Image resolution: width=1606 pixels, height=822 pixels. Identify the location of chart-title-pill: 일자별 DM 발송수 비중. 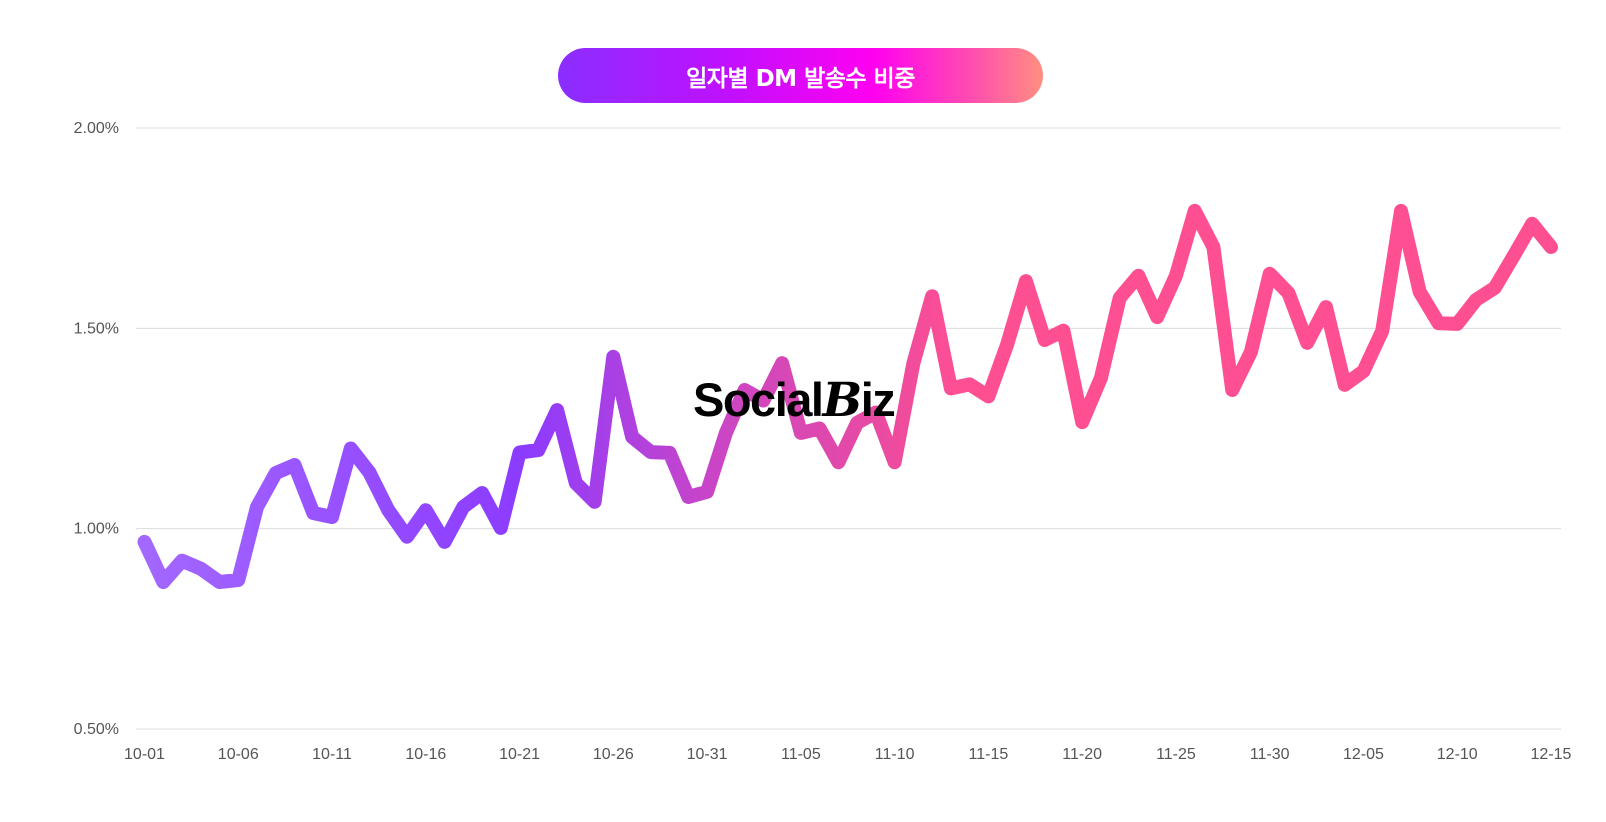
(800, 75).